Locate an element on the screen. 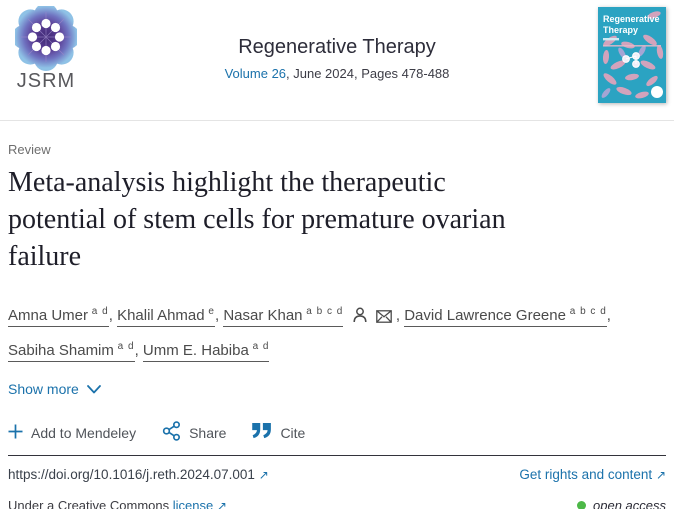  article-title-line: failure is located at coordinates (45, 256).